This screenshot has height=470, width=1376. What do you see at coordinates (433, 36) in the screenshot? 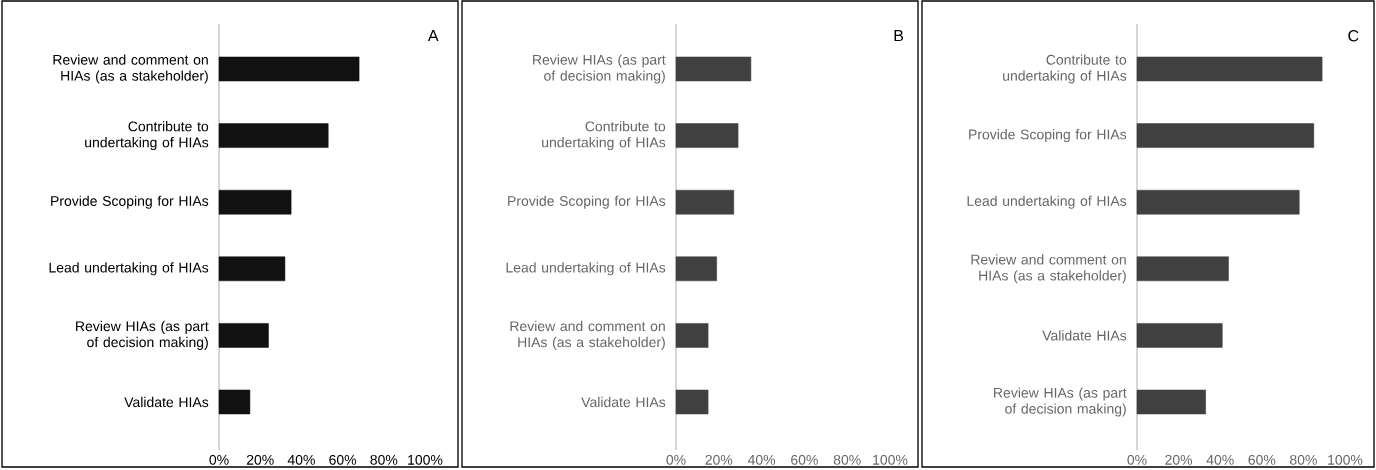
I see `chart-title: A` at bounding box center [433, 36].